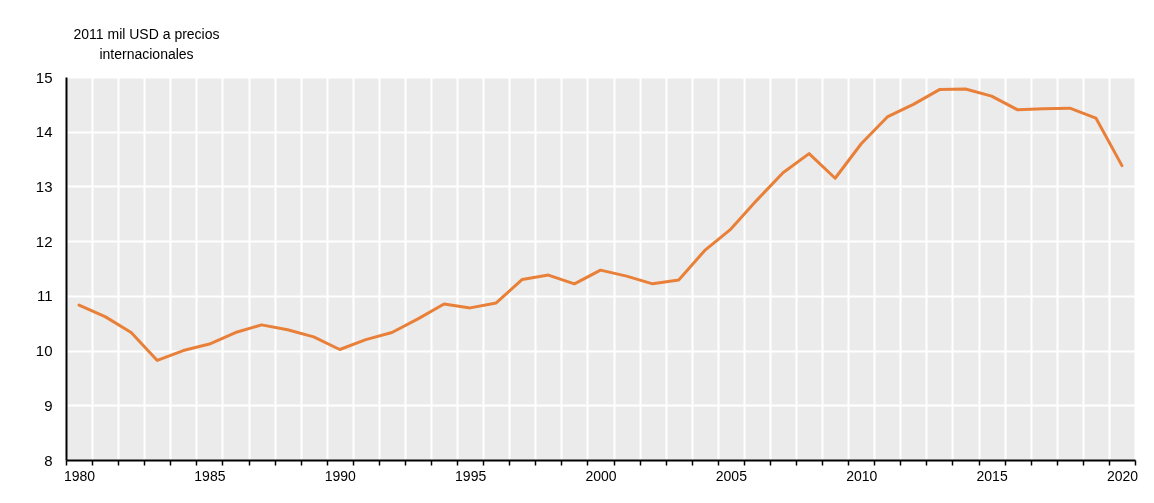 The width and height of the screenshot is (1154, 503). I want to click on y-tick-label: 13, so click(44, 186).